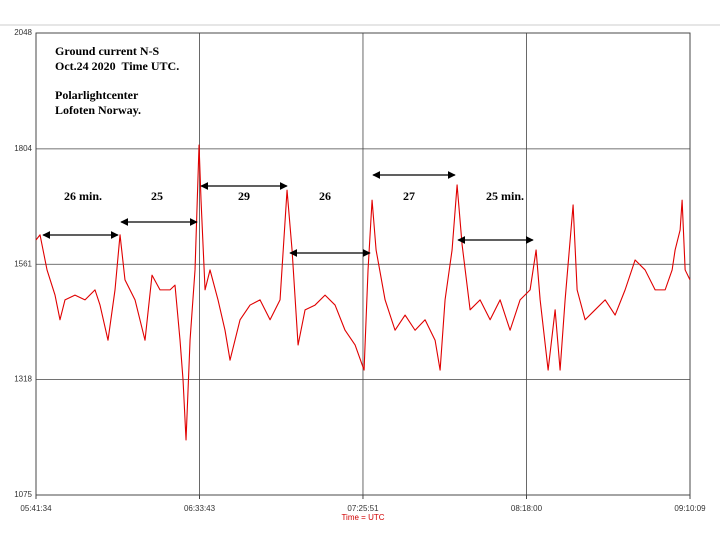 This screenshot has width=720, height=540. I want to click on y-tick-label: 2048, so click(23, 32).